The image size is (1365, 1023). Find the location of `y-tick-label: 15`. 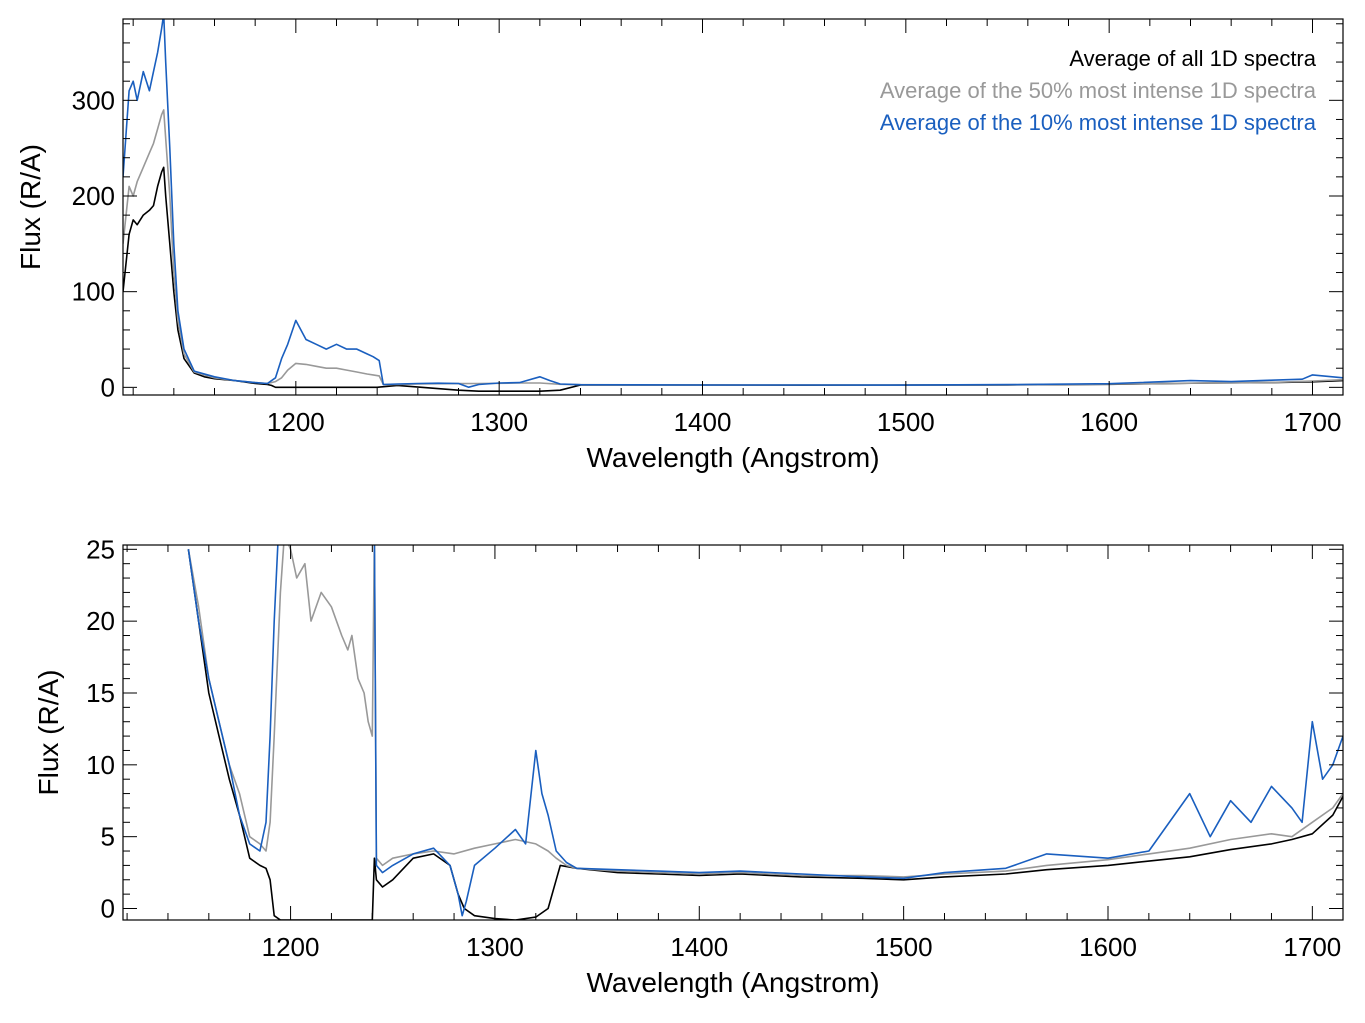

y-tick-label: 15 is located at coordinates (100, 693).